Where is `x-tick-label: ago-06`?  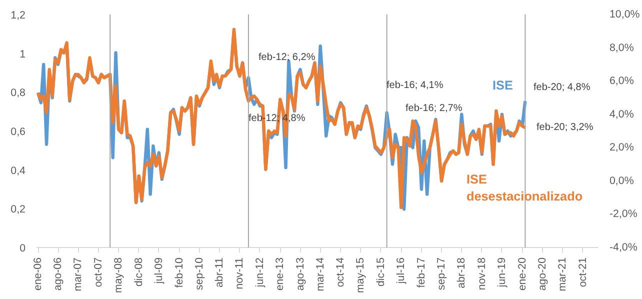 x-tick-label: ago-06 is located at coordinates (58, 274).